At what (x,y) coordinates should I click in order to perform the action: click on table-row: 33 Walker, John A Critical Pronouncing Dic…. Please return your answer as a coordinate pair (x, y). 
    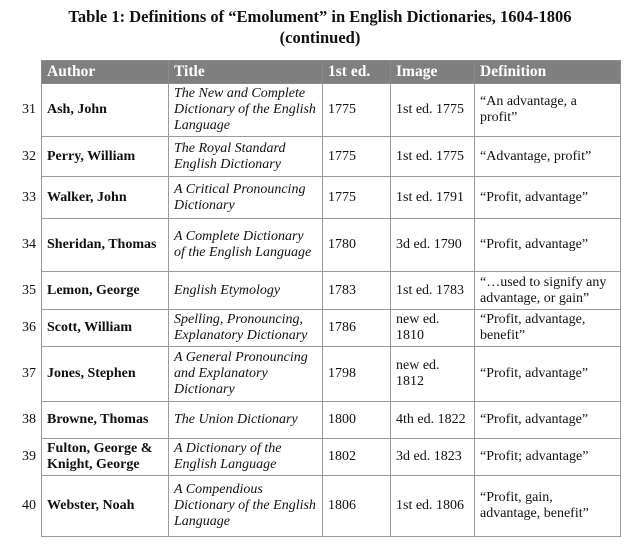
    Looking at the image, I should click on (316, 197).